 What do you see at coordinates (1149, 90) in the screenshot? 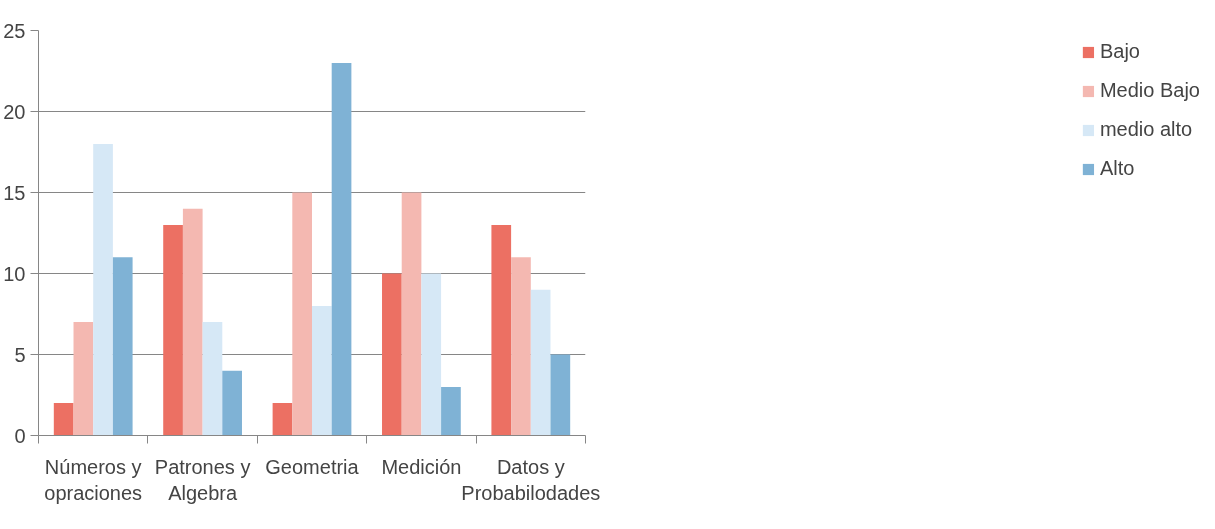
I see `legend-label: Medio Bajo` at bounding box center [1149, 90].